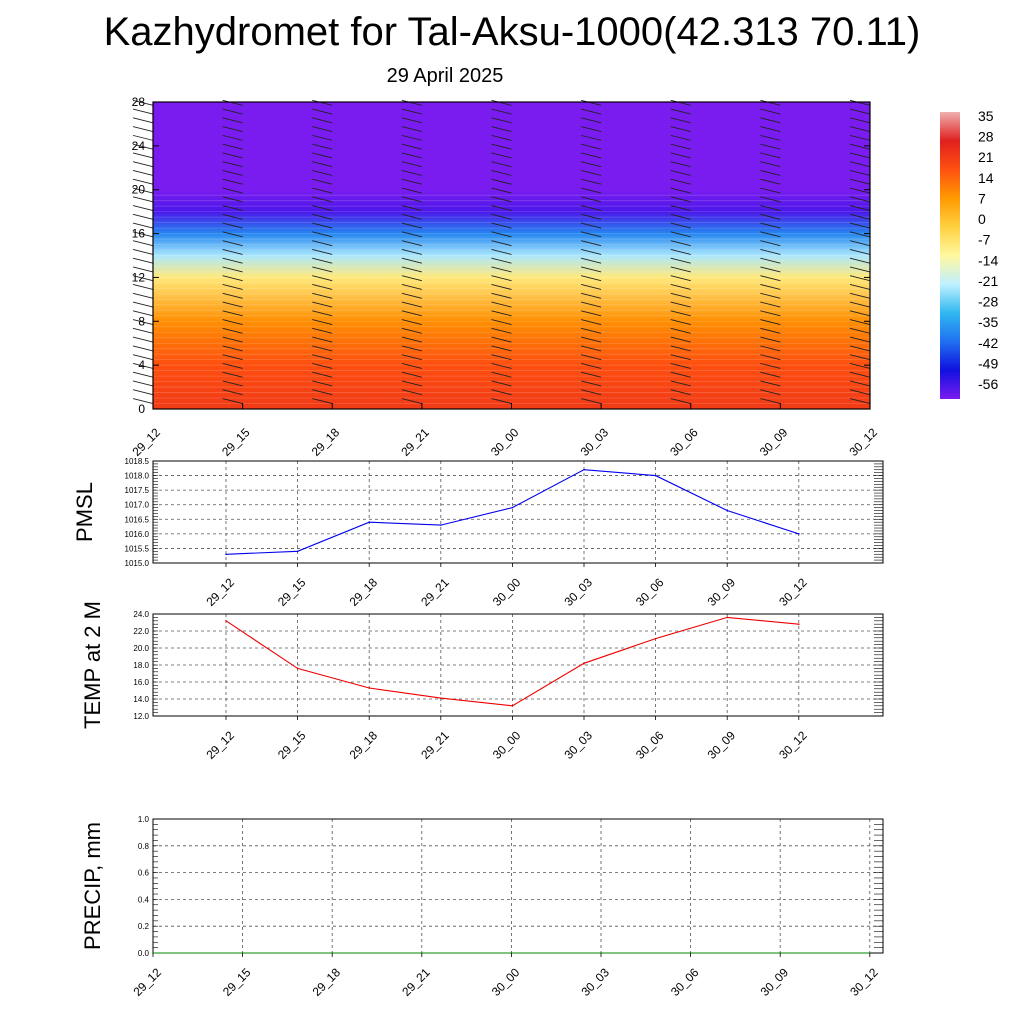  Describe the element at coordinates (518, 886) in the screenshot. I see `plot-frame` at that location.